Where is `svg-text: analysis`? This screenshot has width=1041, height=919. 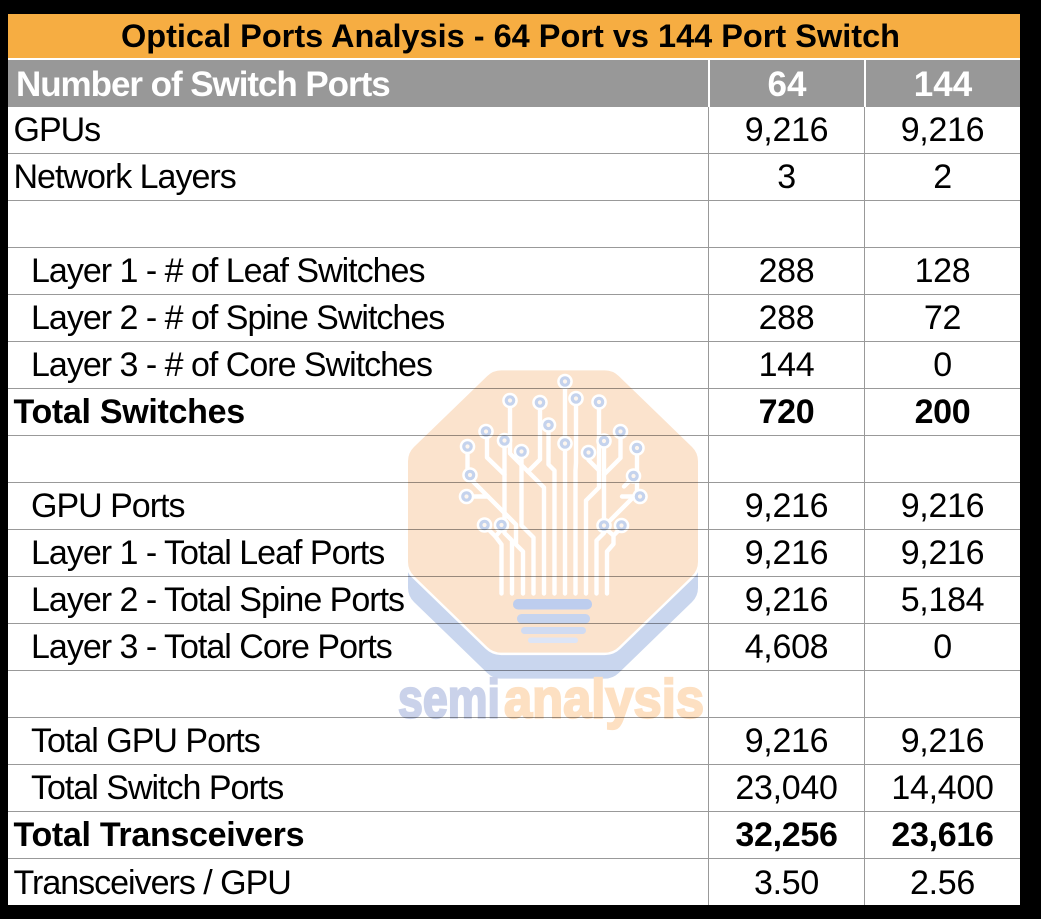 svg-text: analysis is located at coordinates (604, 698).